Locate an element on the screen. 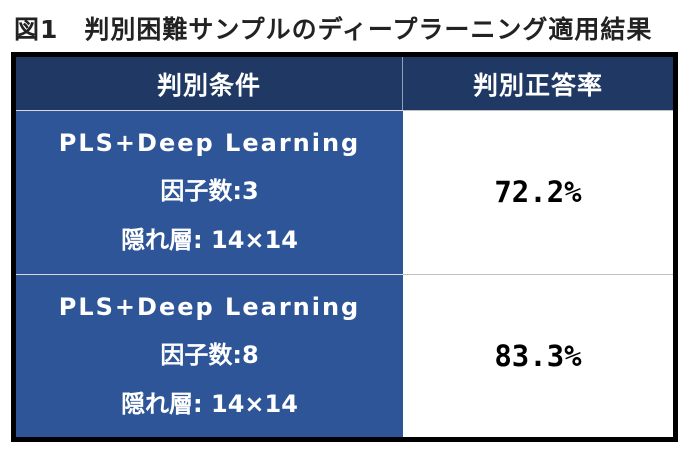 This screenshot has height=455, width=695. factors-label: 因子数:8 is located at coordinates (209, 354).